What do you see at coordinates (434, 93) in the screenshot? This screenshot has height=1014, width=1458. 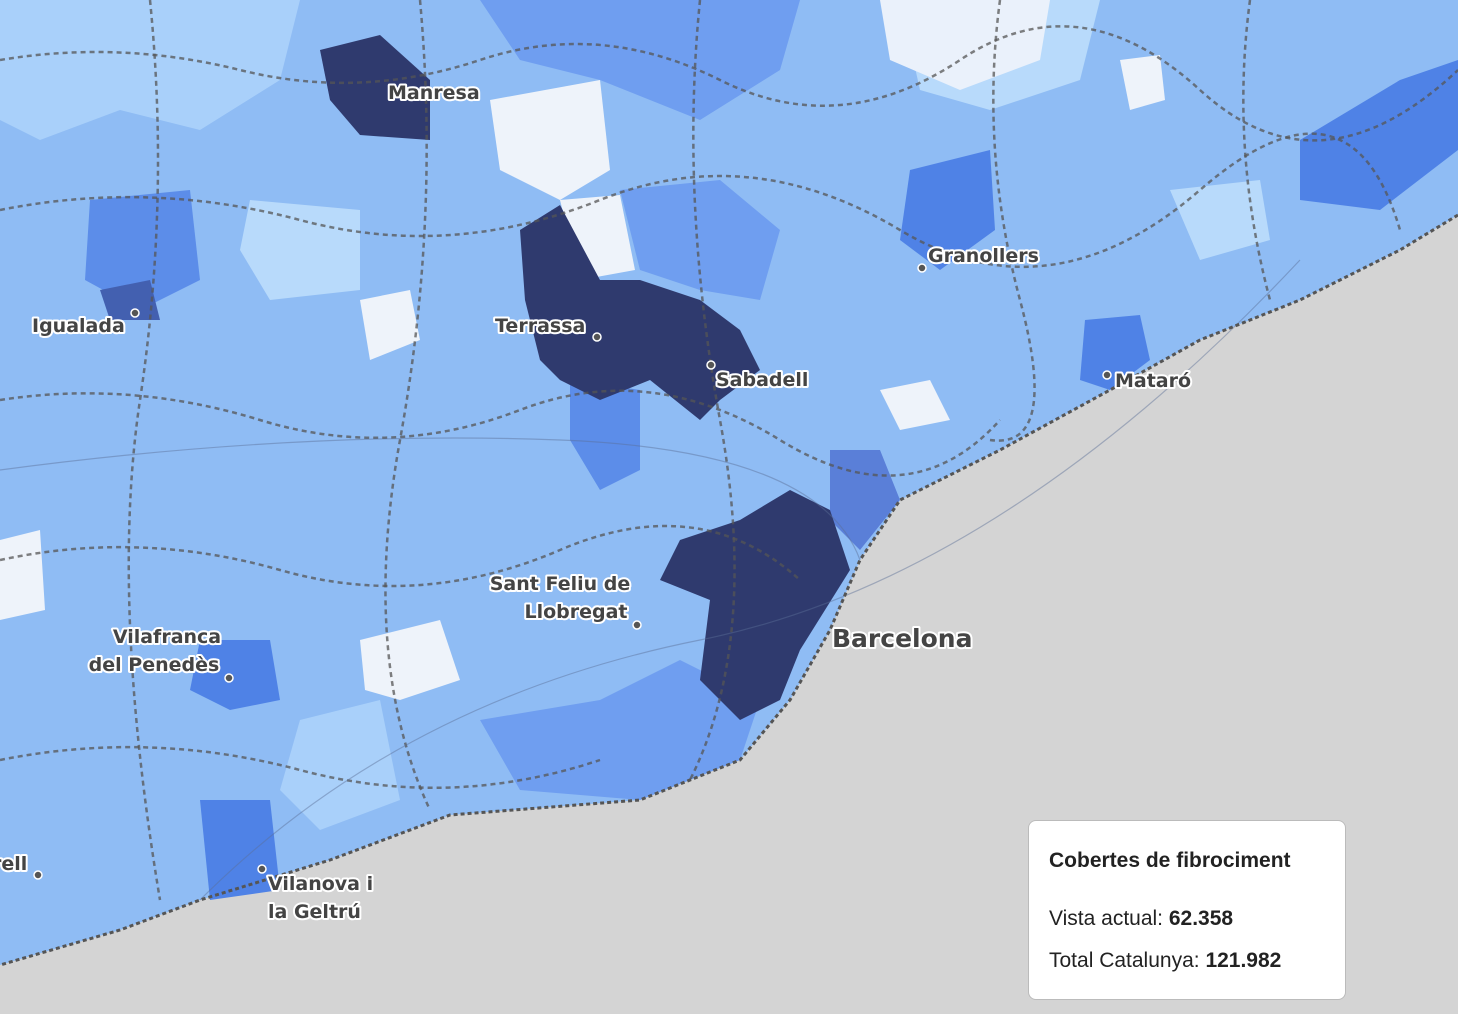 I see `city-label: Manresa` at bounding box center [434, 93].